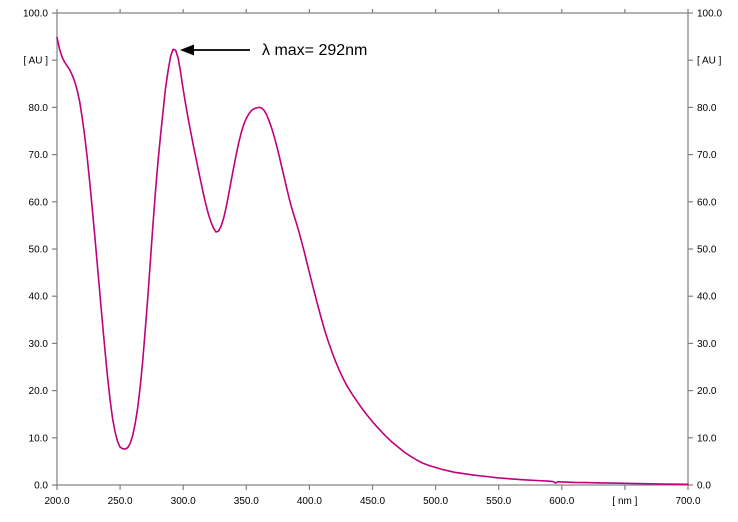 The height and width of the screenshot is (522, 738). Describe the element at coordinates (561, 501) in the screenshot. I see `x-axis-tick-label: 600.0` at that location.